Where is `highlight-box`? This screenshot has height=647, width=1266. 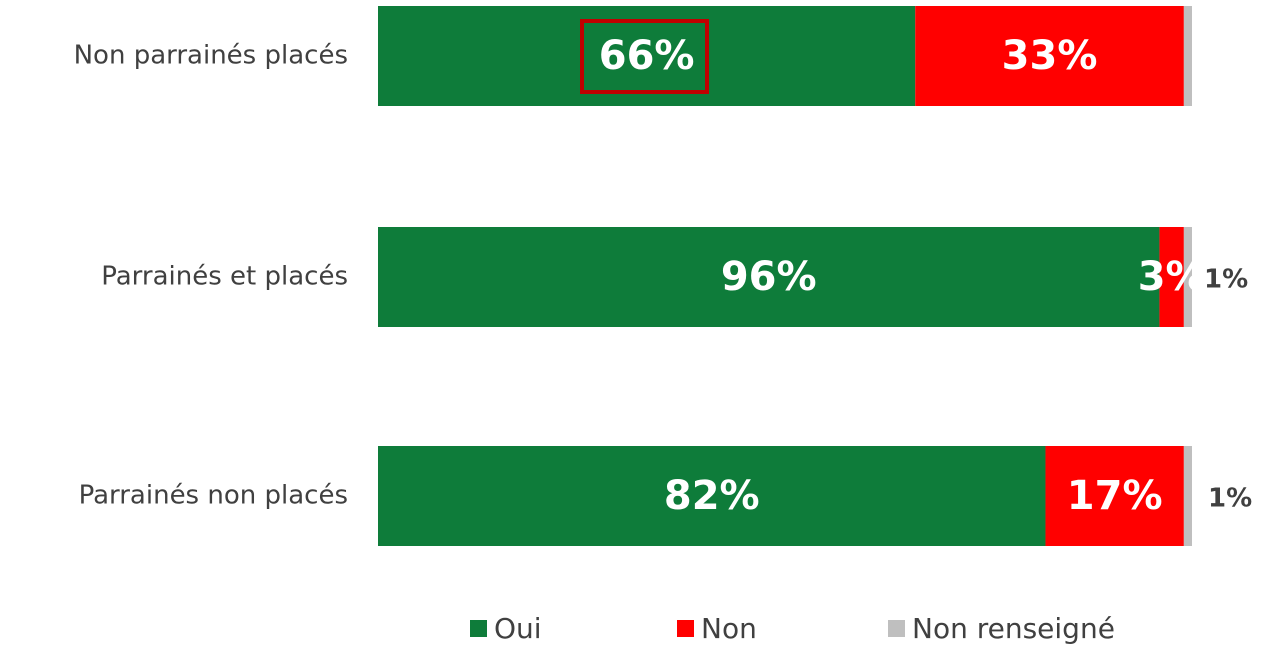
highlight-box is located at coordinates (644, 56).